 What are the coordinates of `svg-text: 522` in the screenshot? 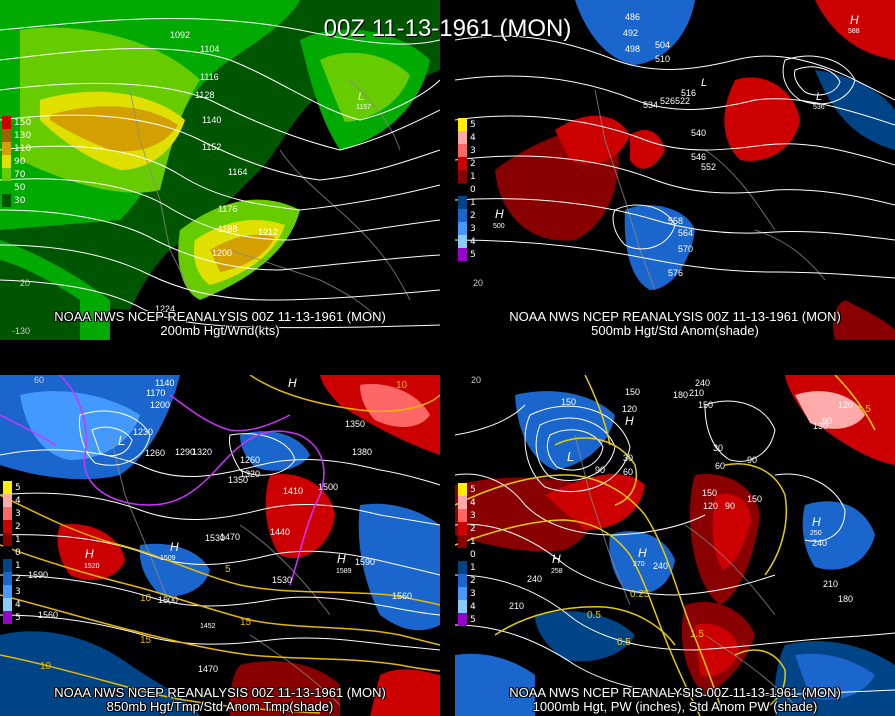 It's located at (682, 101).